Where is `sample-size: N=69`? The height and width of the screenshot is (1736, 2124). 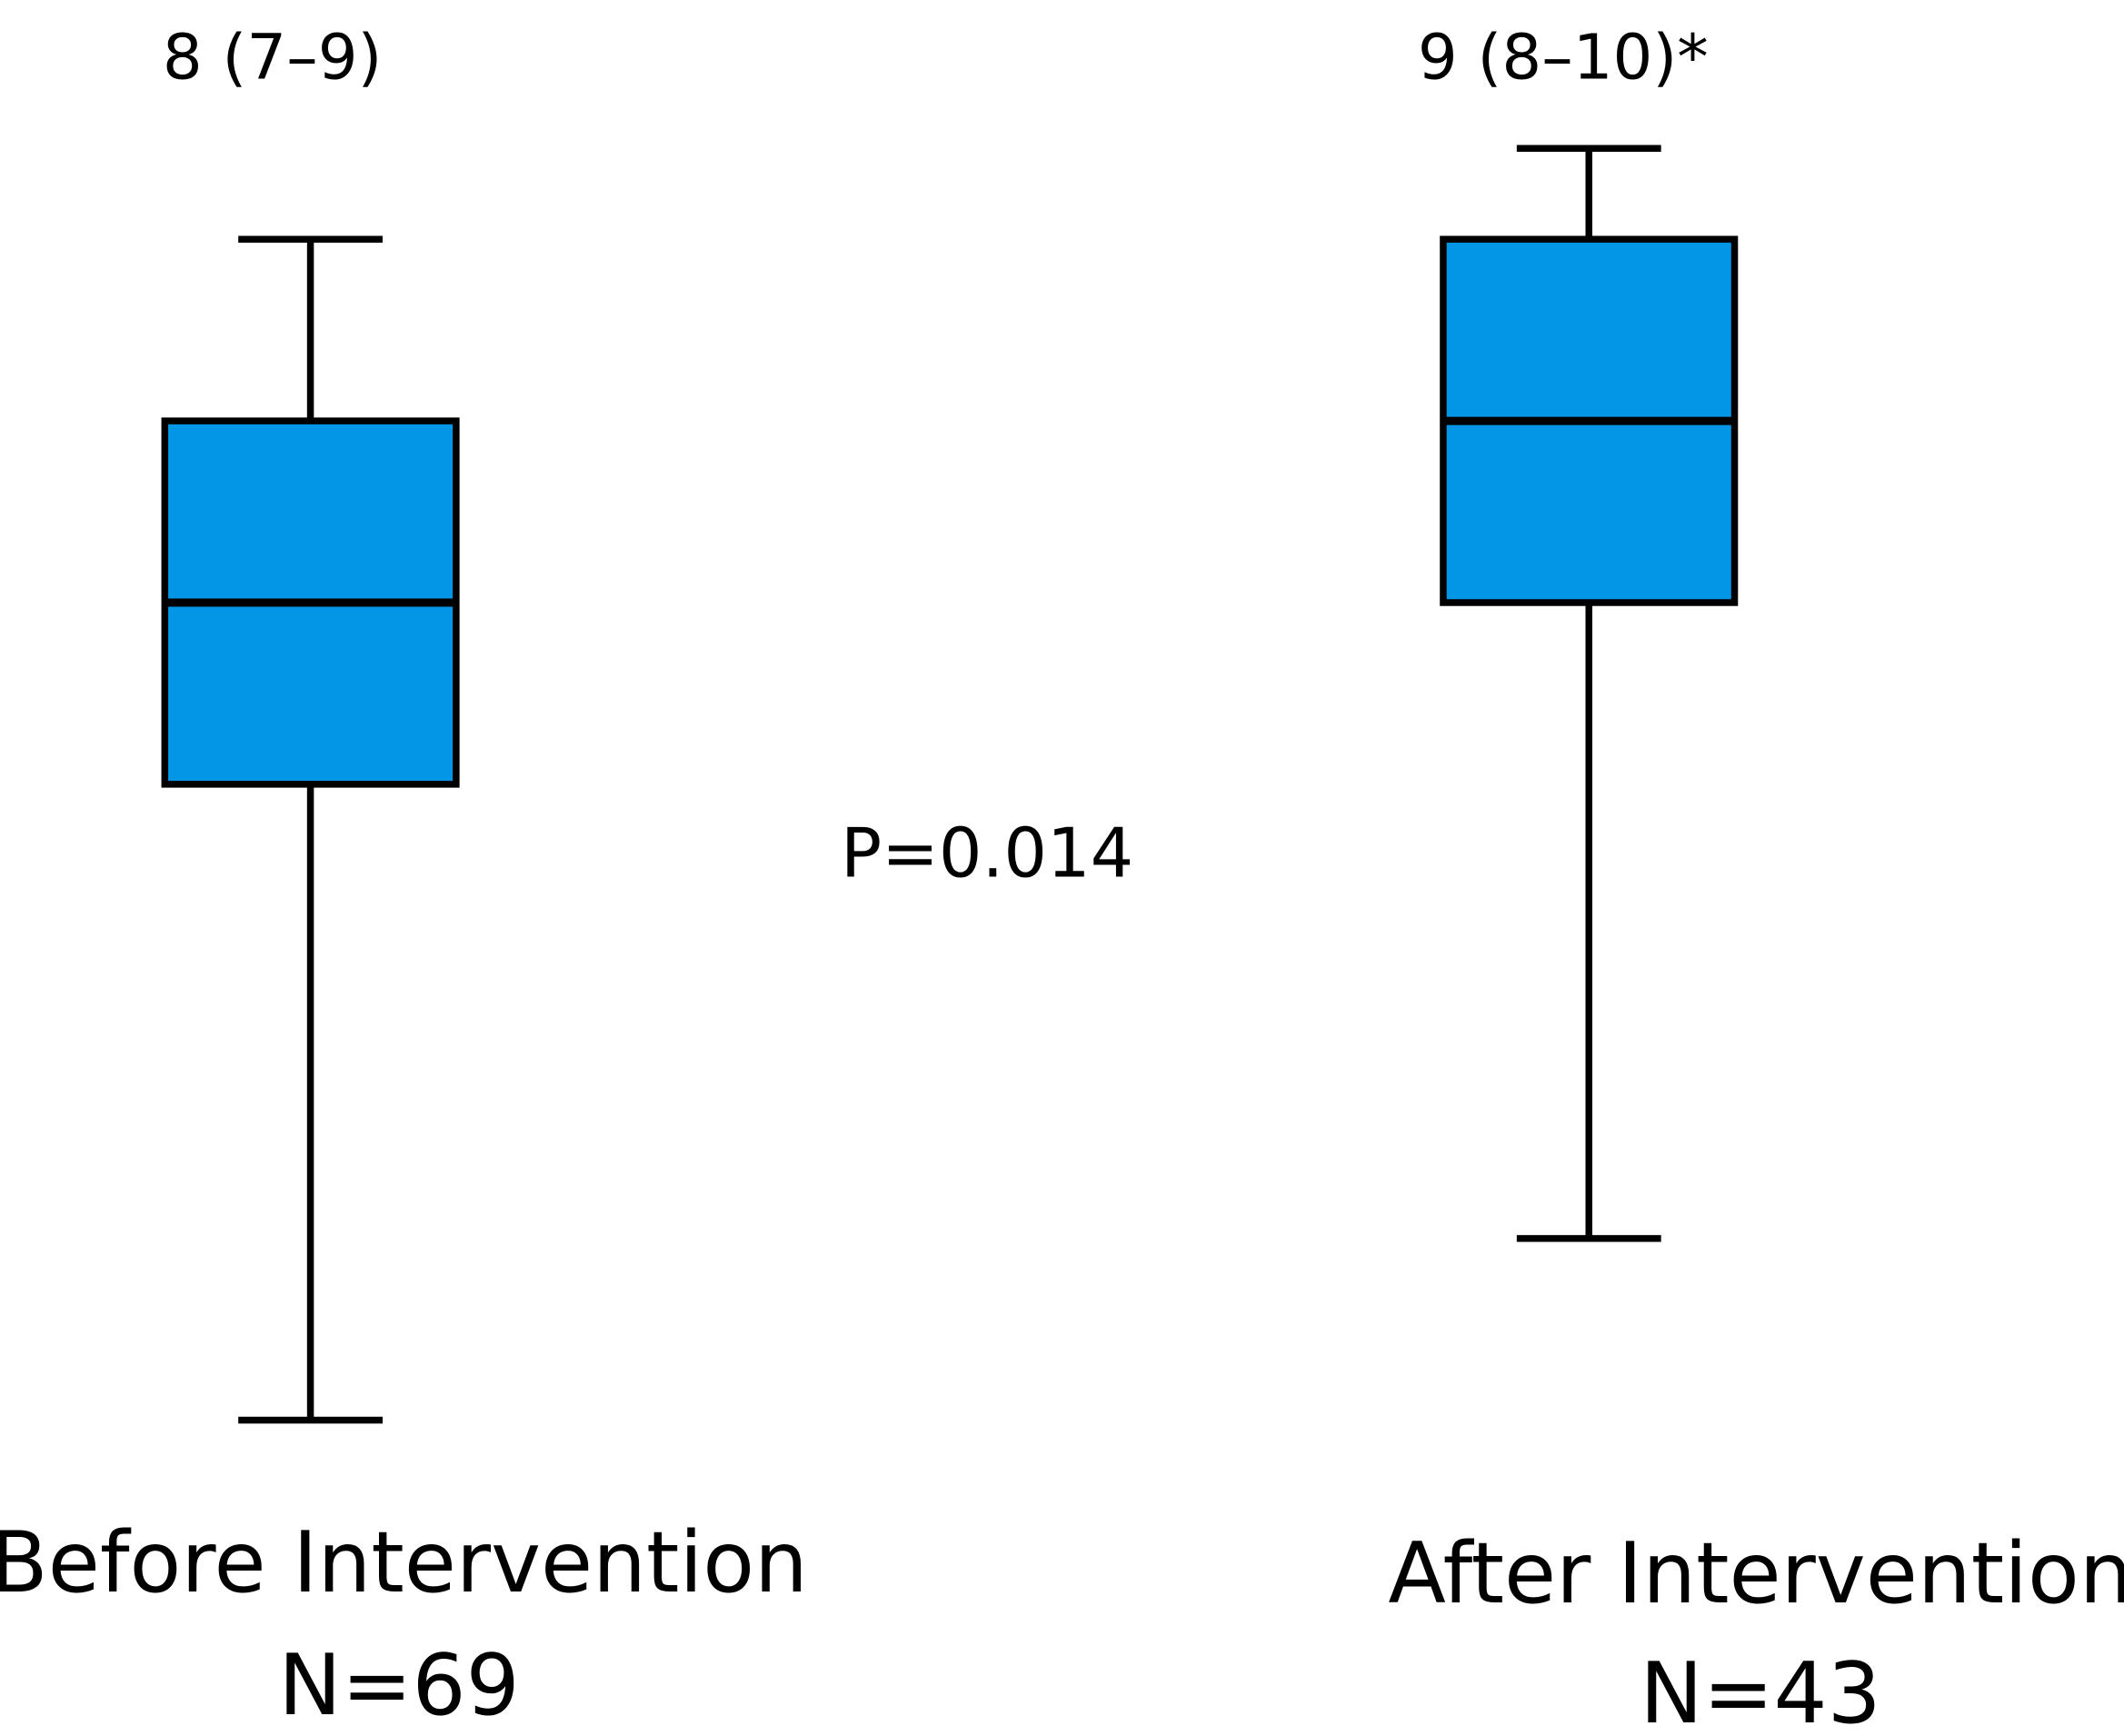
sample-size: N=69 is located at coordinates (398, 1685).